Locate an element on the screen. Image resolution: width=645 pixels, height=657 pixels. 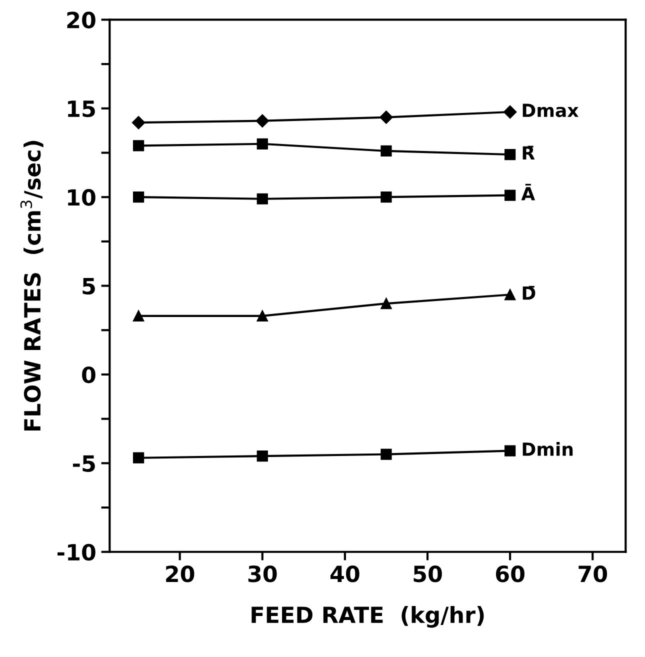
y-tick-label: 0 is located at coordinates (89, 375).